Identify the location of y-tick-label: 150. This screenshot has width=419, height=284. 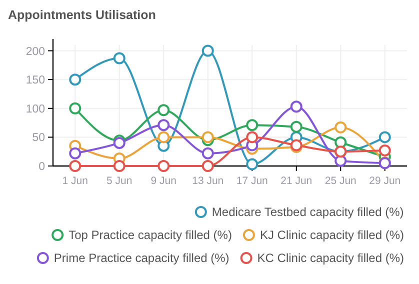
(35, 80).